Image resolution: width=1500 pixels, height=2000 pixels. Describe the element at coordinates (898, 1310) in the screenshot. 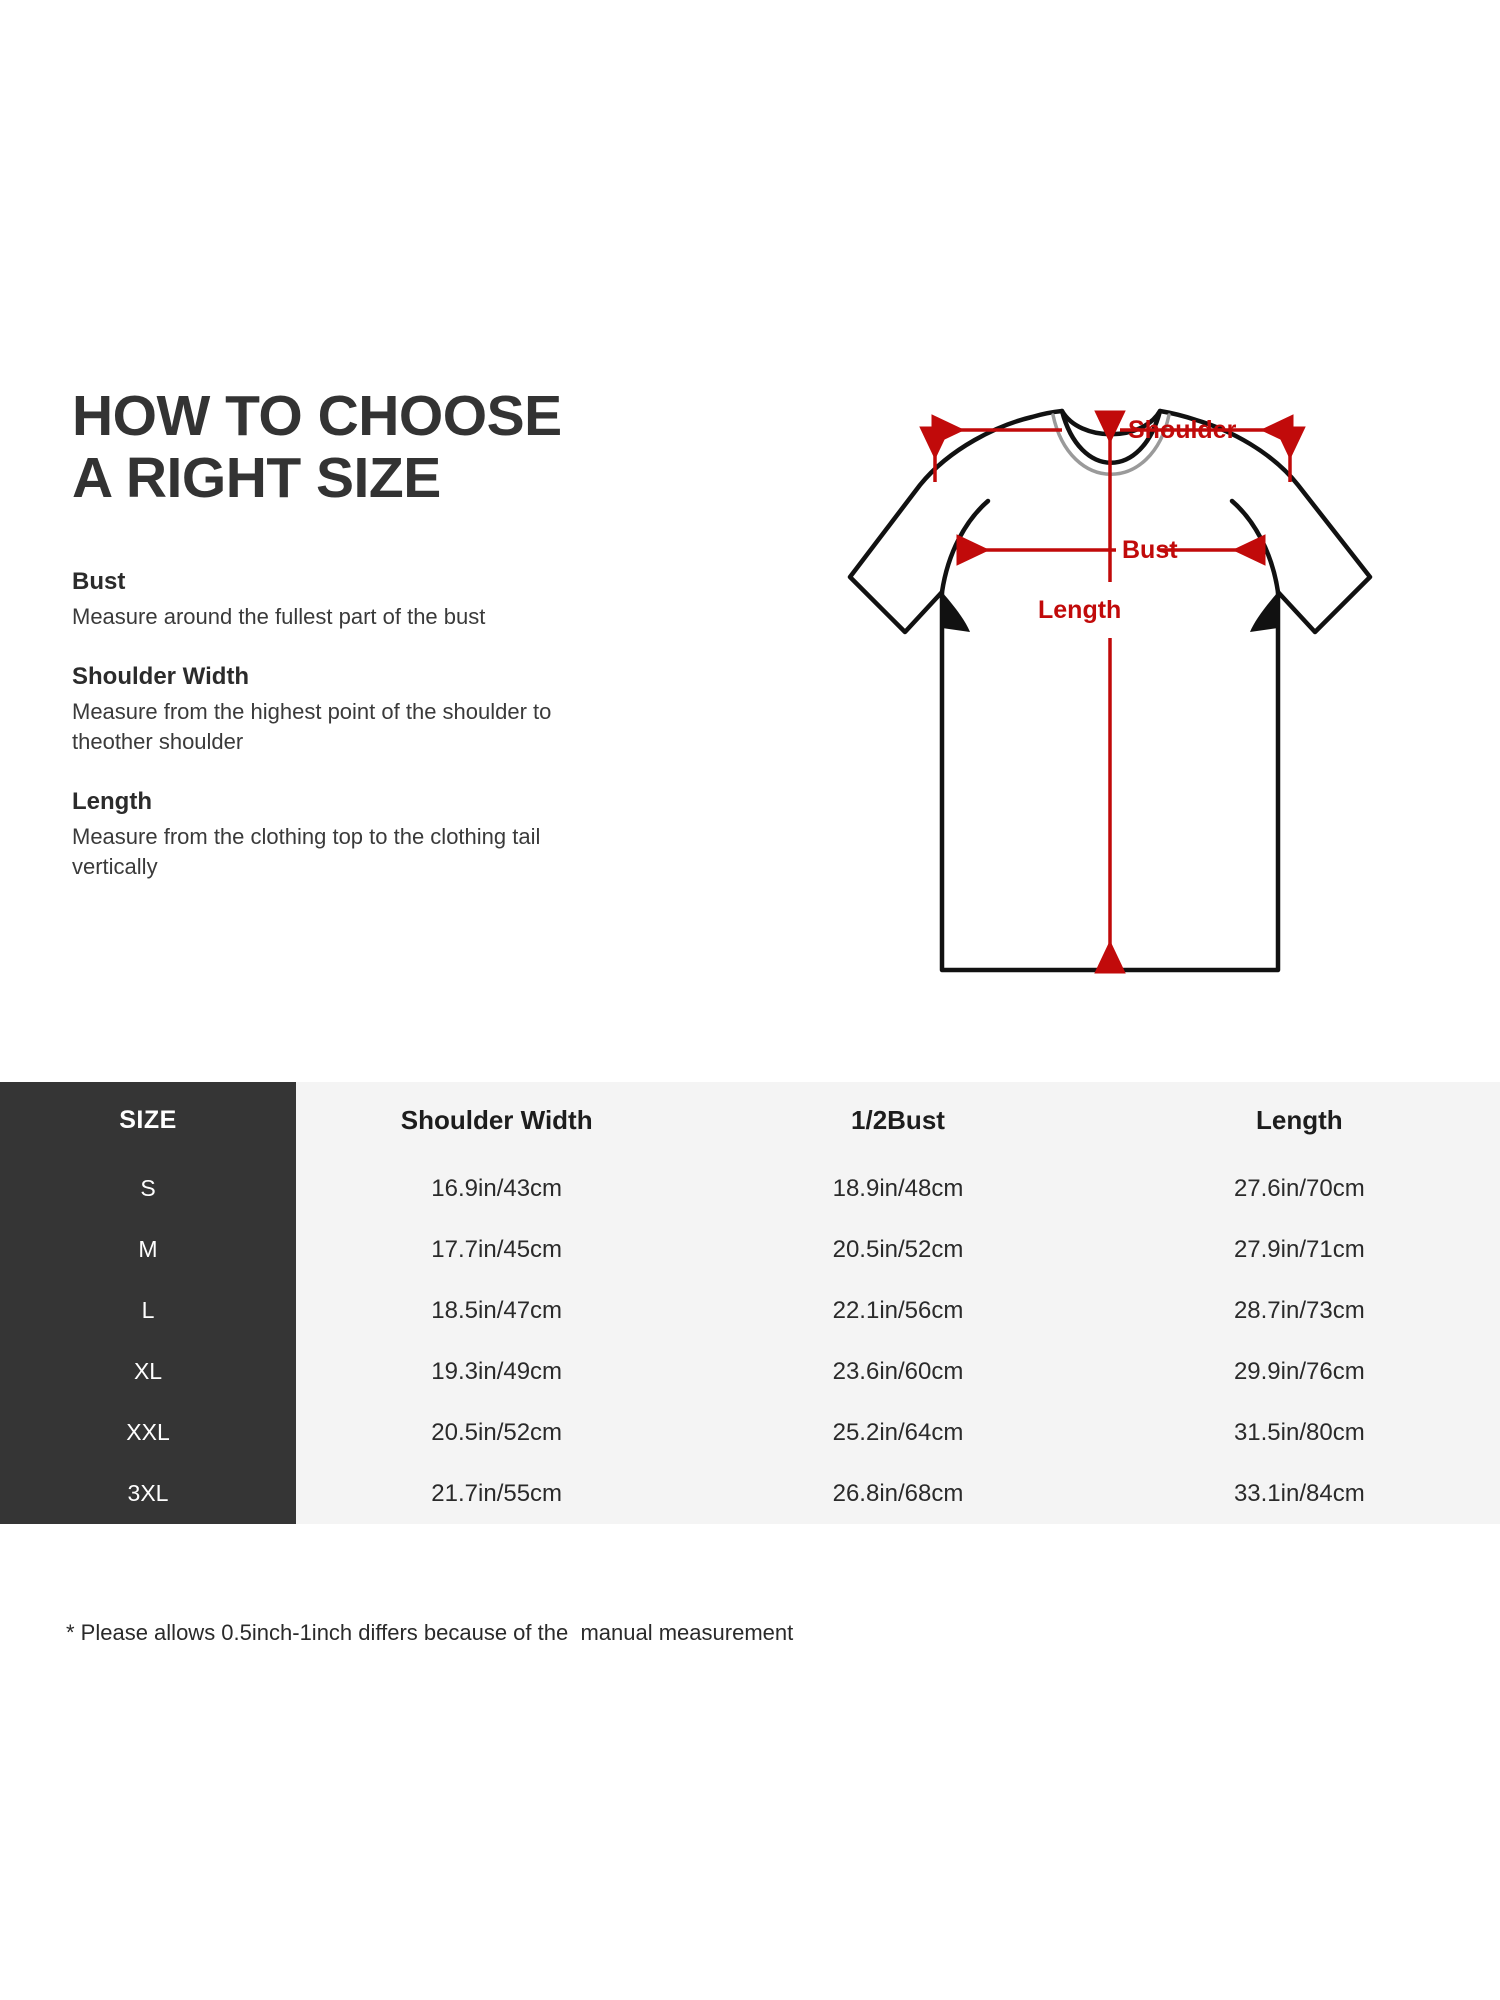

I see `cell-half-bust: 22.1in/56cm` at that location.